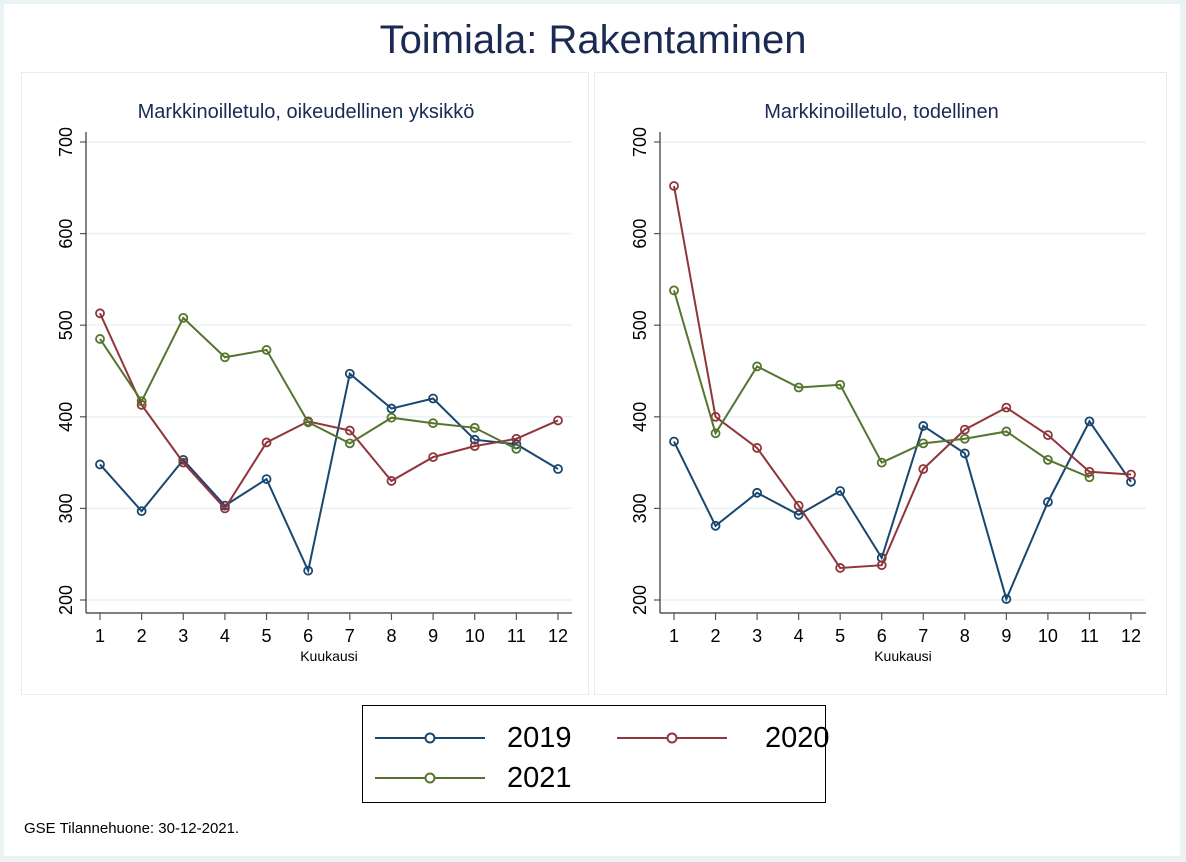 This screenshot has width=1186, height=862. Describe the element at coordinates (306, 112) in the screenshot. I see `chart-title: Markkinoilletulo, oikeudellinen yksikkö` at that location.